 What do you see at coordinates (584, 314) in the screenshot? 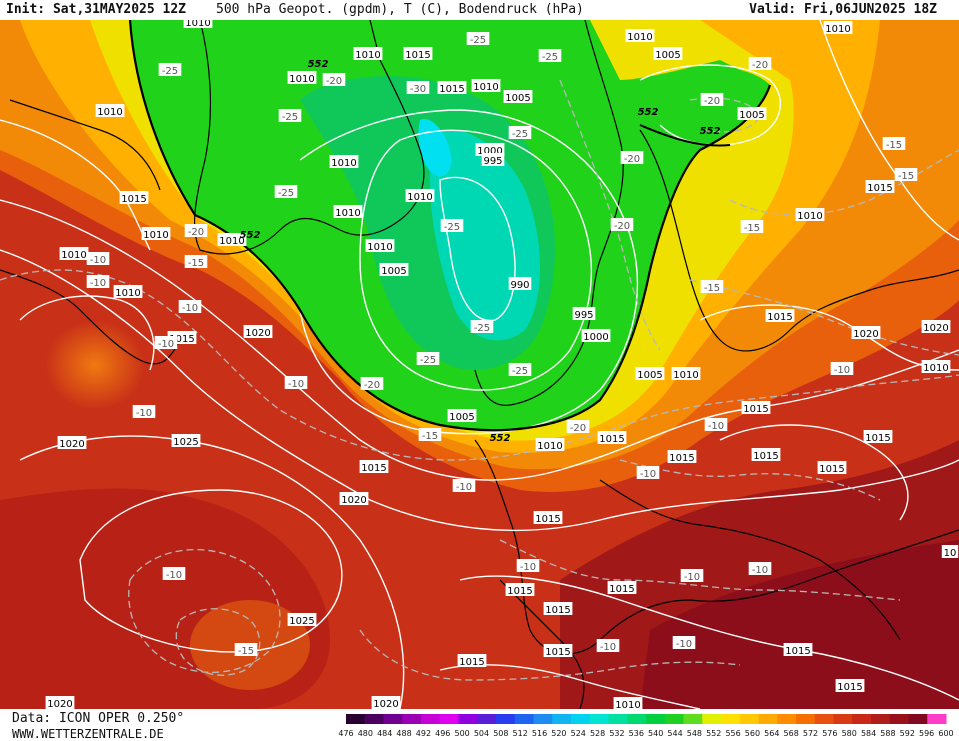
I see `pressure-label: 995` at bounding box center [584, 314].